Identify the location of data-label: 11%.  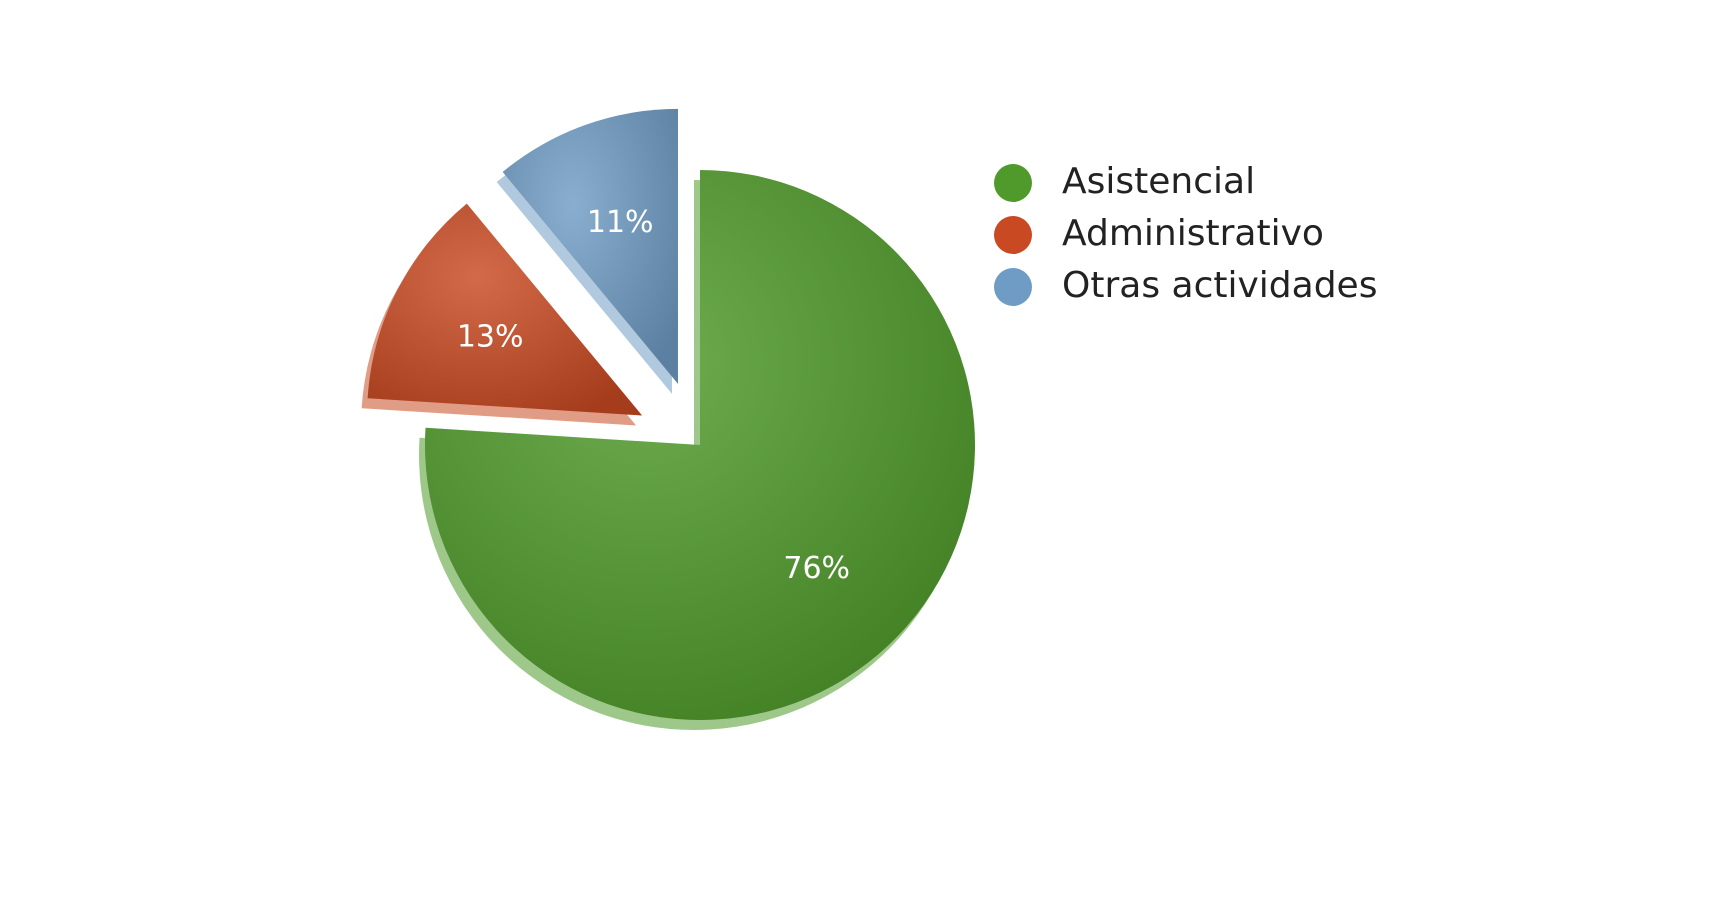
(620, 222).